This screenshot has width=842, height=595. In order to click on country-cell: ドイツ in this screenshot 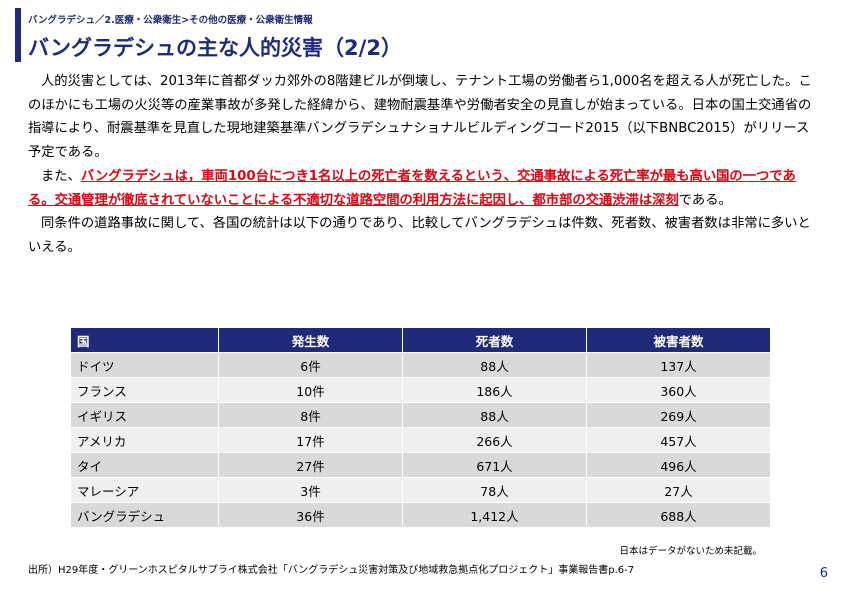, I will do `click(144, 365)`.